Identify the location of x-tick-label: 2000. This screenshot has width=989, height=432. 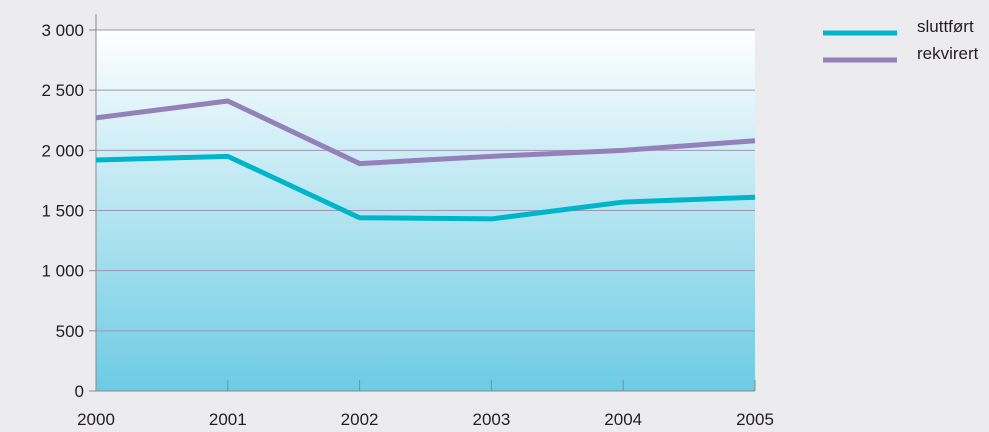
(96, 419).